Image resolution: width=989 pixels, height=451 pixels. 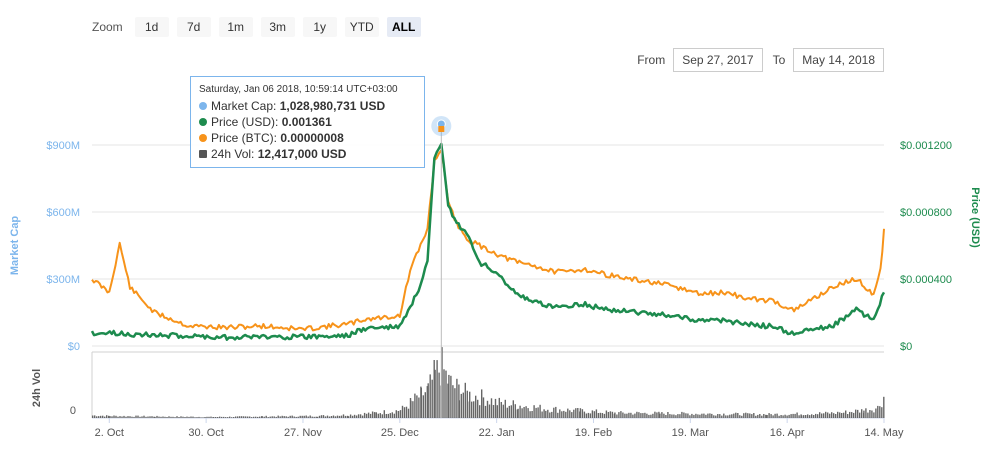 What do you see at coordinates (203, 105) in the screenshot?
I see `market-cap-dot` at bounding box center [203, 105].